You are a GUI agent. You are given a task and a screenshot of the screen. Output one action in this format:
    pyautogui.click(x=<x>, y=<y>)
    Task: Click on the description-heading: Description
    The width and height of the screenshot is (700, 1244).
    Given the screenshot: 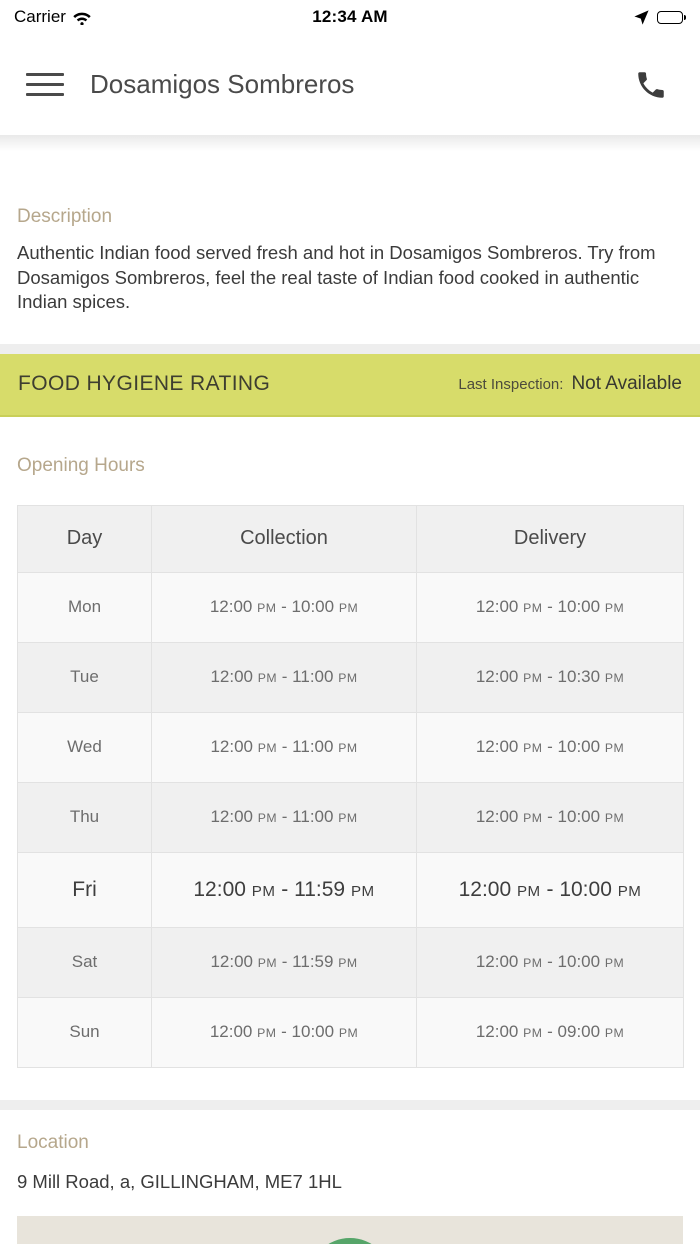 What is the action you would take?
    pyautogui.click(x=65, y=216)
    